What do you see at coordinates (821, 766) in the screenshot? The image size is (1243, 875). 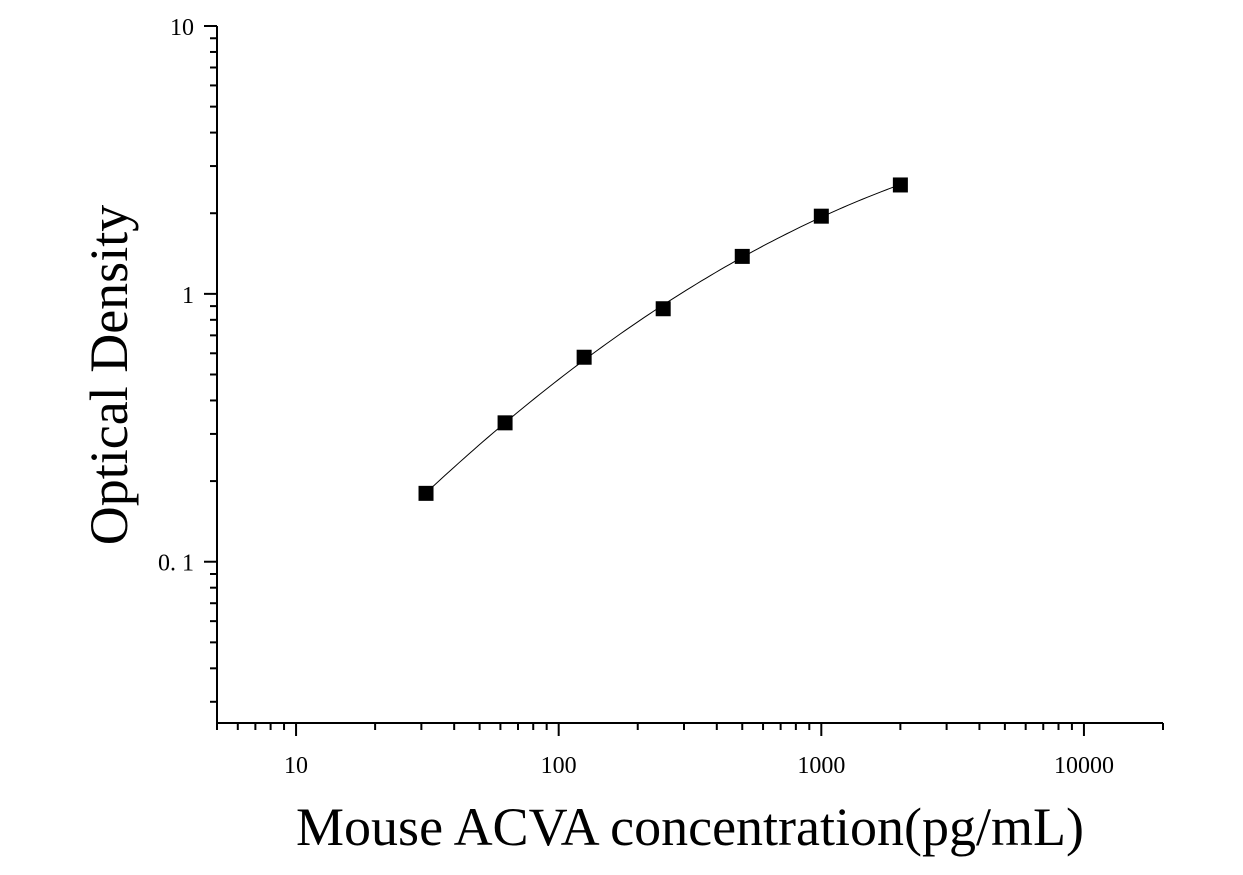 I see `x-tick-label: 1000` at bounding box center [821, 766].